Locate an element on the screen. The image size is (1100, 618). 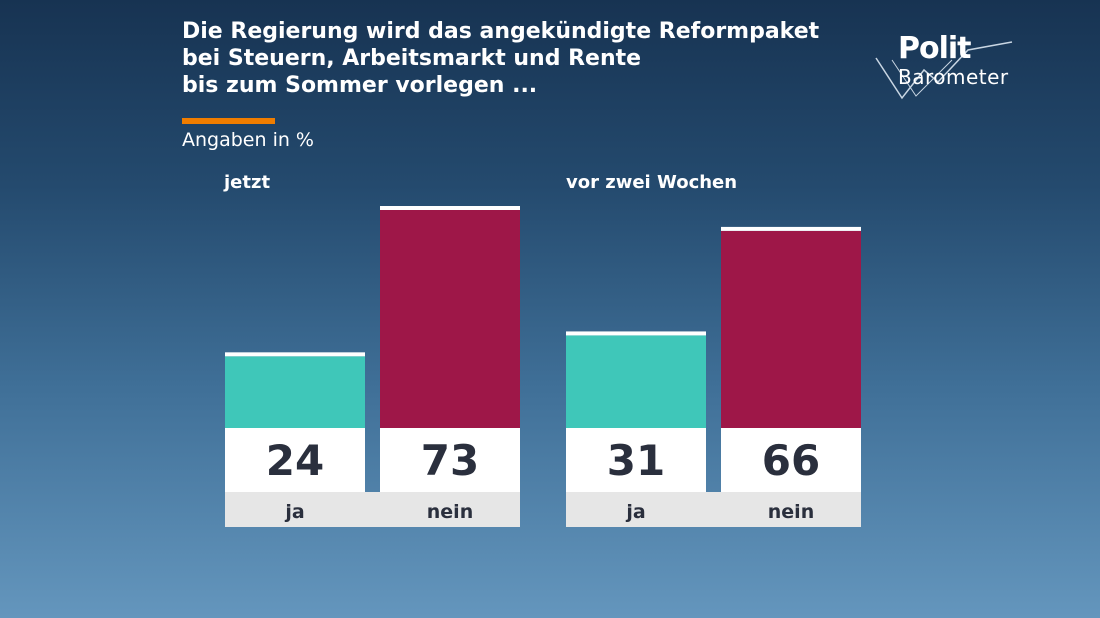
value-label: 24 is located at coordinates (295, 460).